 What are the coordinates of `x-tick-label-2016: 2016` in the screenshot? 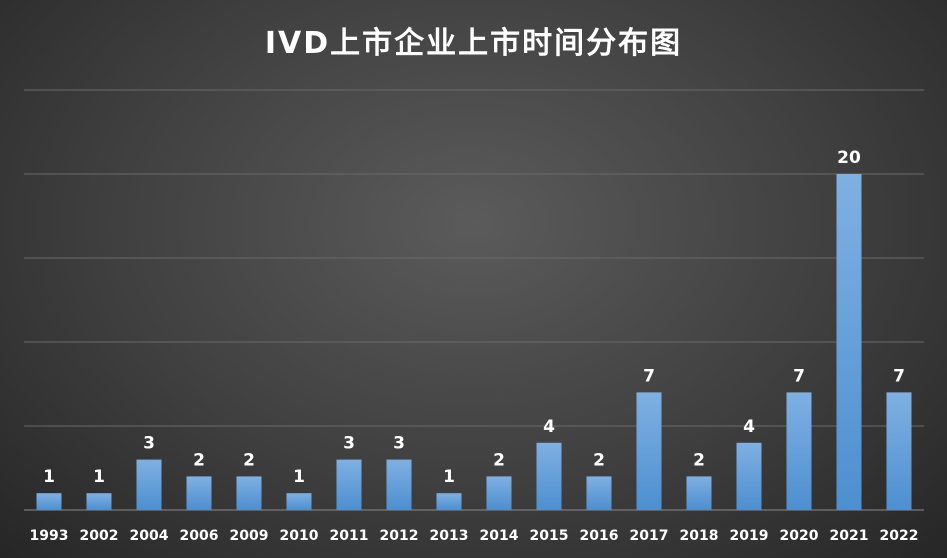 It's located at (599, 536).